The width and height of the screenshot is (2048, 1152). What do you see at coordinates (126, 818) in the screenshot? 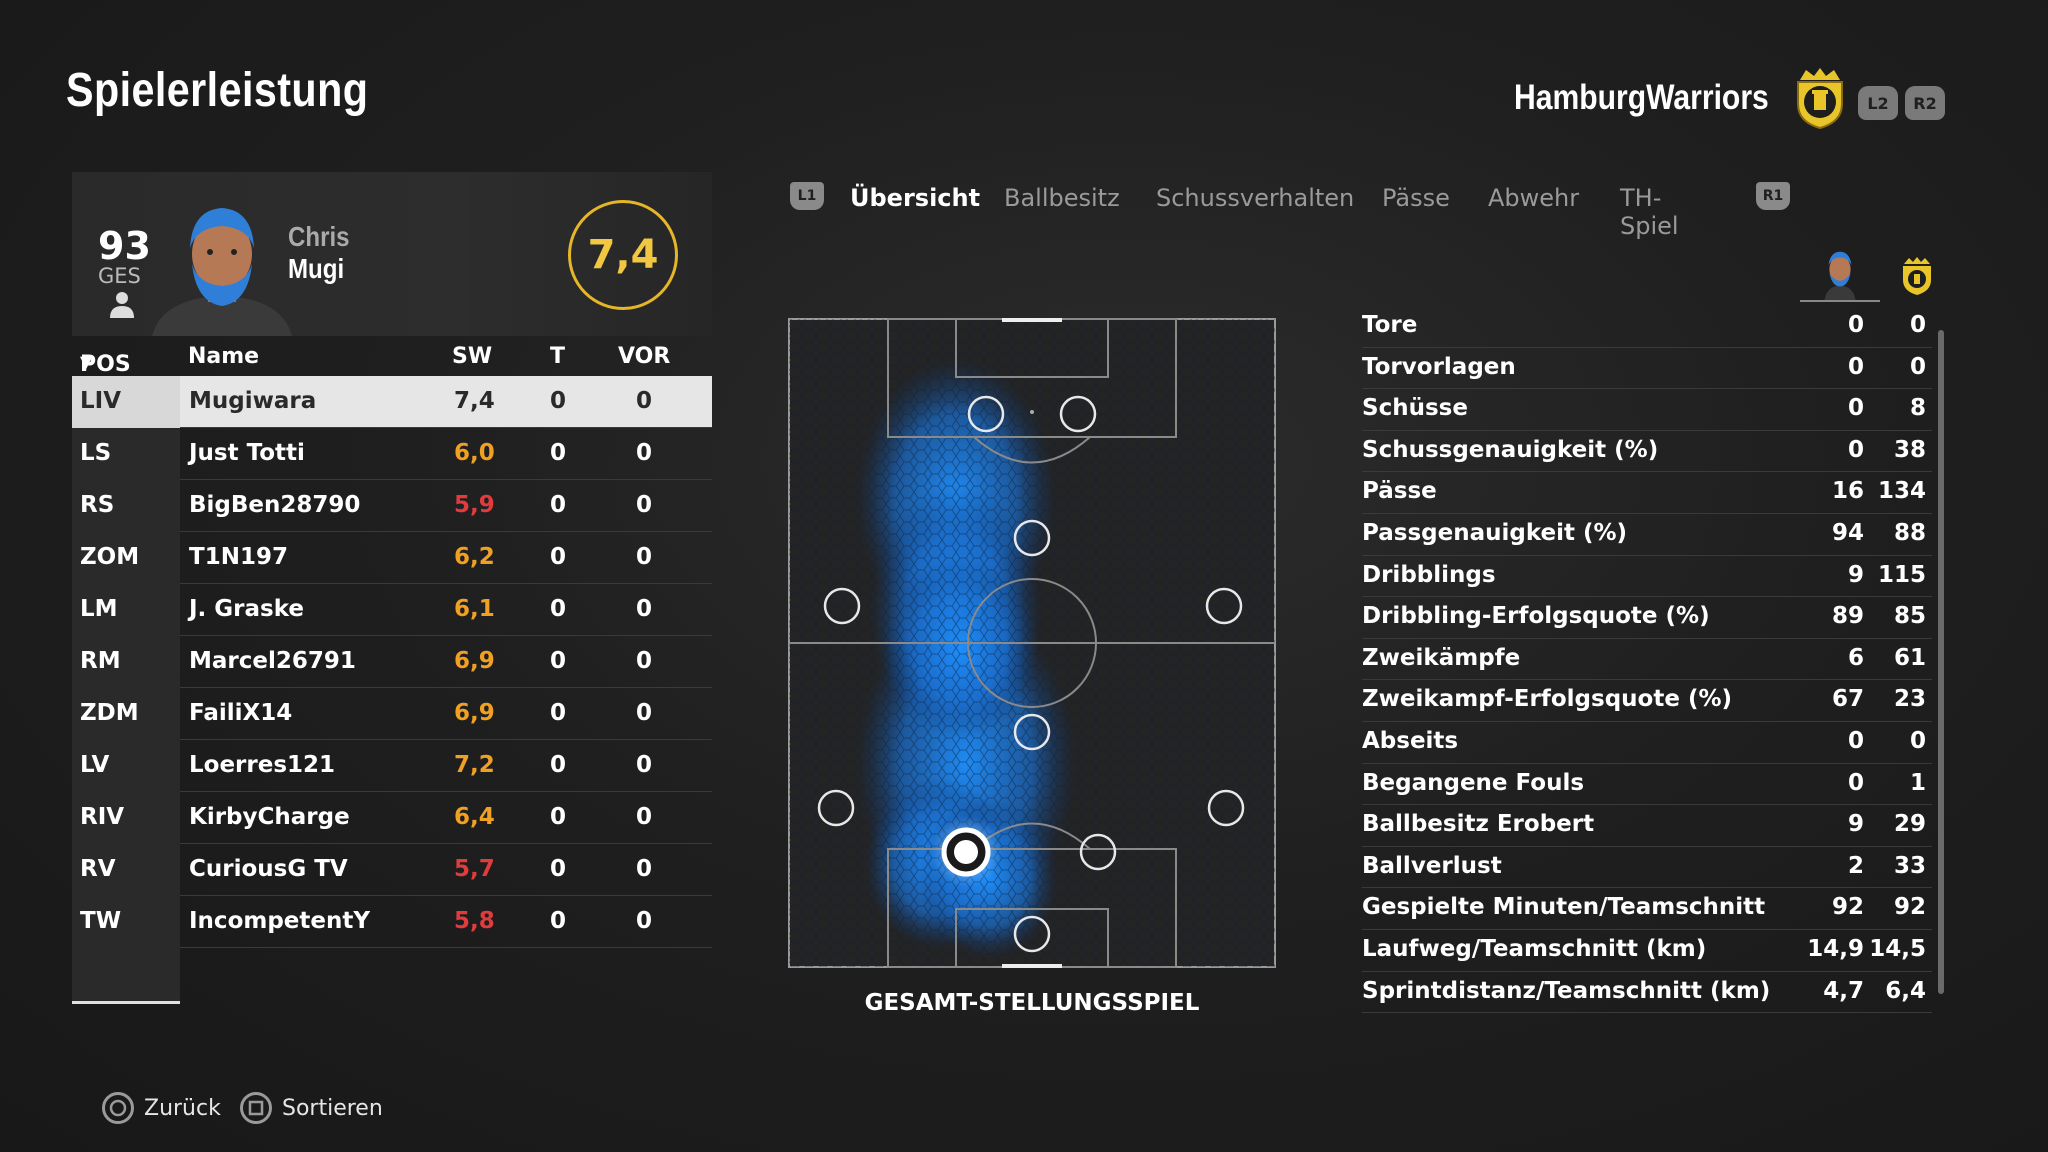
I see `row-position: RIV` at bounding box center [126, 818].